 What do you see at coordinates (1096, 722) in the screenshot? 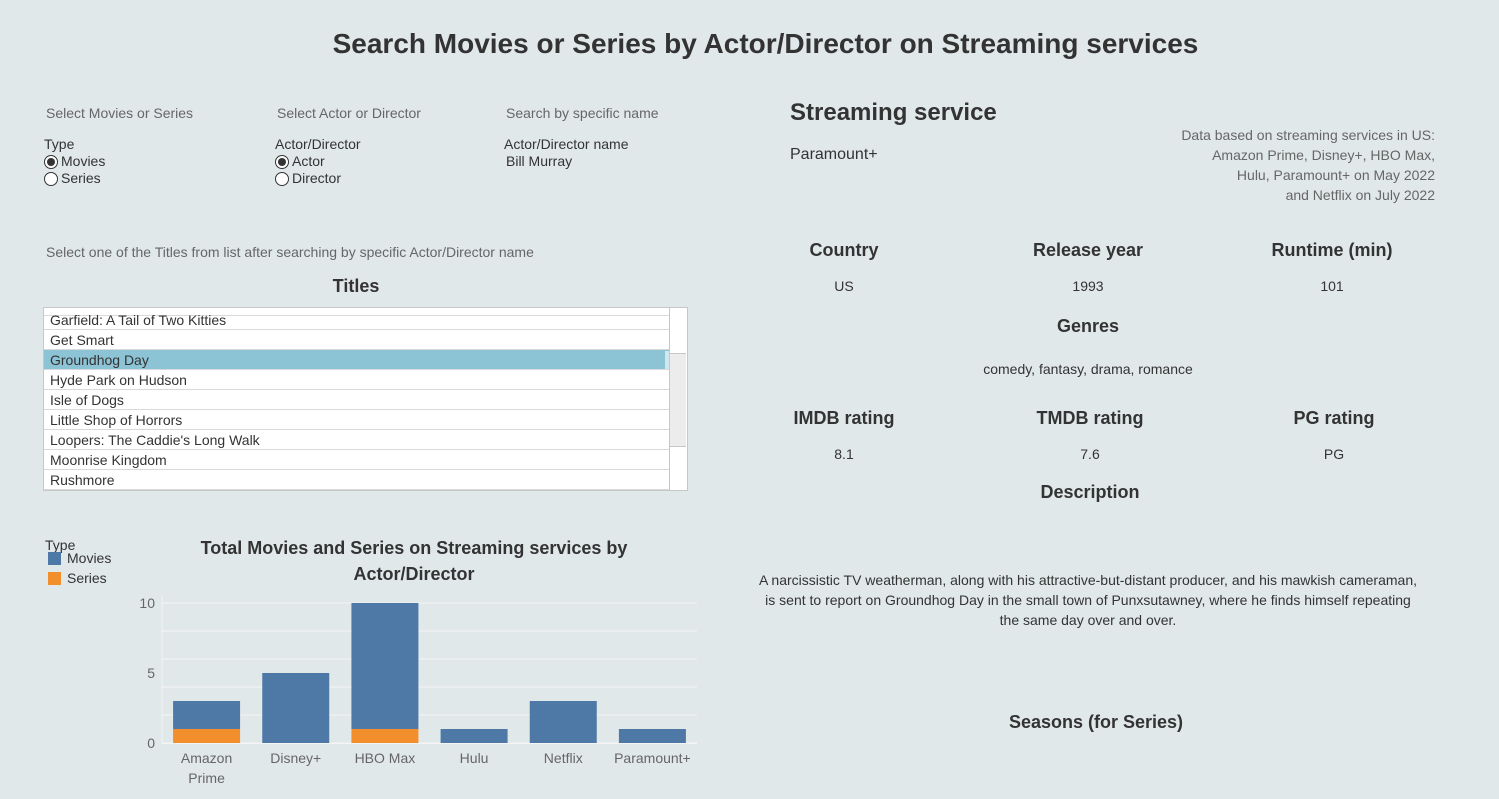
I see `seasons-label: Seasons (for Series)` at bounding box center [1096, 722].